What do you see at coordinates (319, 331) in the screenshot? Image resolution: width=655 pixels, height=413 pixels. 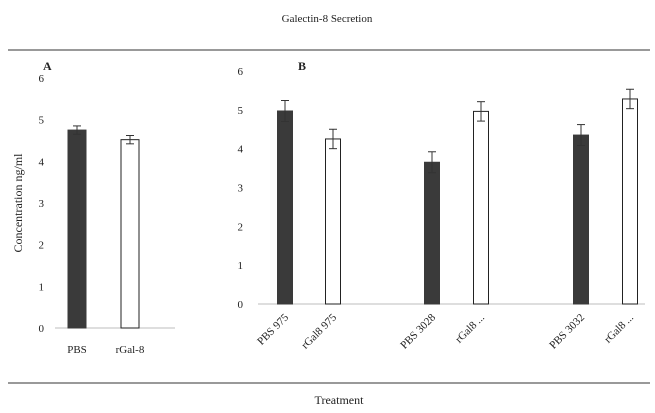 I see `x-tick-label: rGal8 975` at bounding box center [319, 331].